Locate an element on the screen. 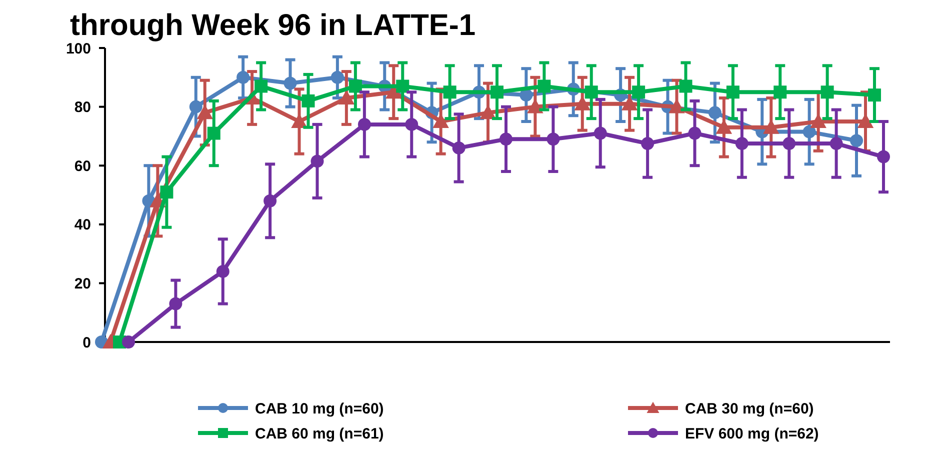 This screenshot has height=465, width=934. legend-label: EFV 600 mg (n=62) is located at coordinates (752, 433).